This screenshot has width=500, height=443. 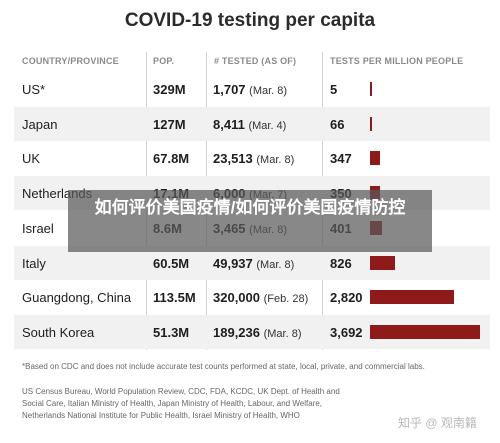 I want to click on tested-cell: 23,513 (Mar. 8), so click(x=253, y=158).